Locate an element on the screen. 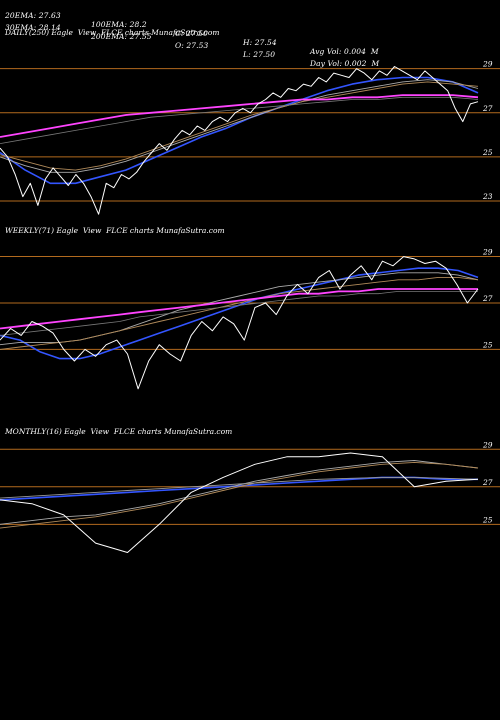  monthly-y-tick-label: 29 is located at coordinates (487, 444).